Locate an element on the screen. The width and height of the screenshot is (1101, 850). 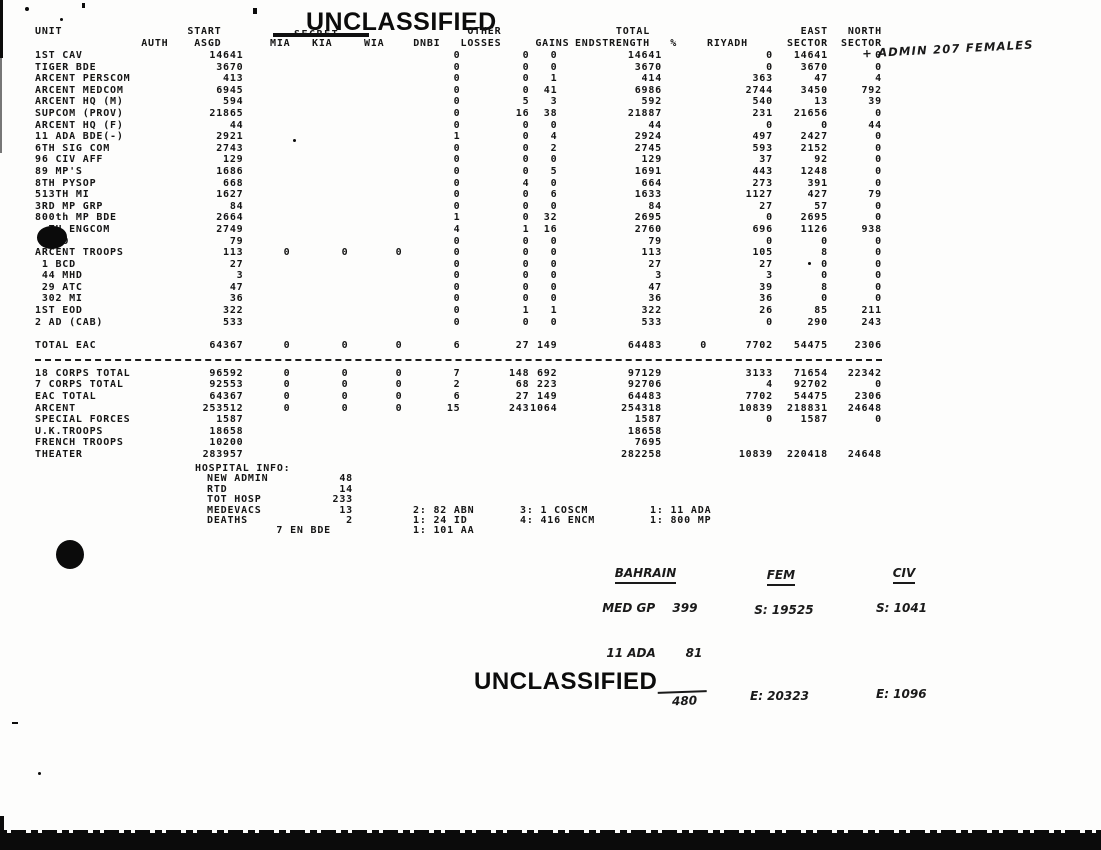
value-cell: 2427 is located at coordinates (814, 137).